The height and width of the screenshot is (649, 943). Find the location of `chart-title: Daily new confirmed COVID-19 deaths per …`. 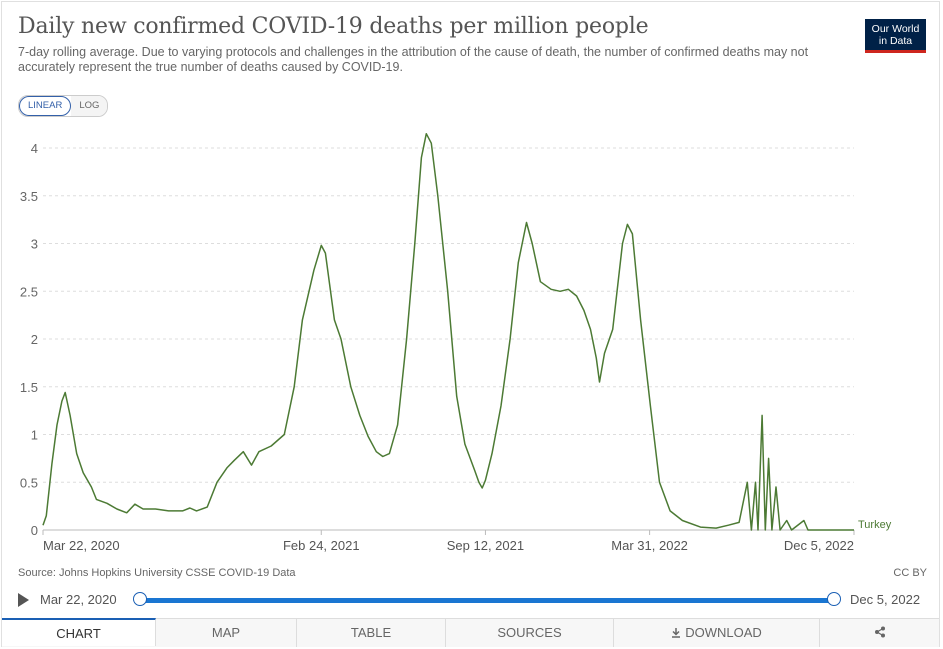

chart-title: Daily new confirmed COVID-19 deaths per … is located at coordinates (333, 26).